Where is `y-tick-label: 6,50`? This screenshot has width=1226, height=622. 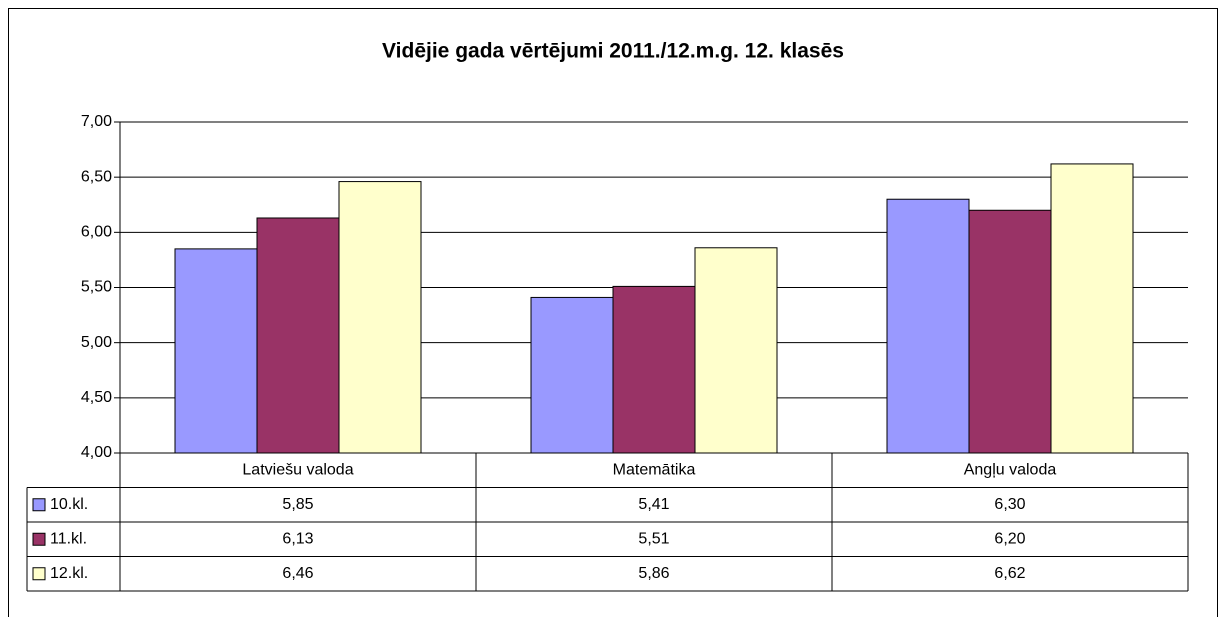
y-tick-label: 6,50 is located at coordinates (96, 176).